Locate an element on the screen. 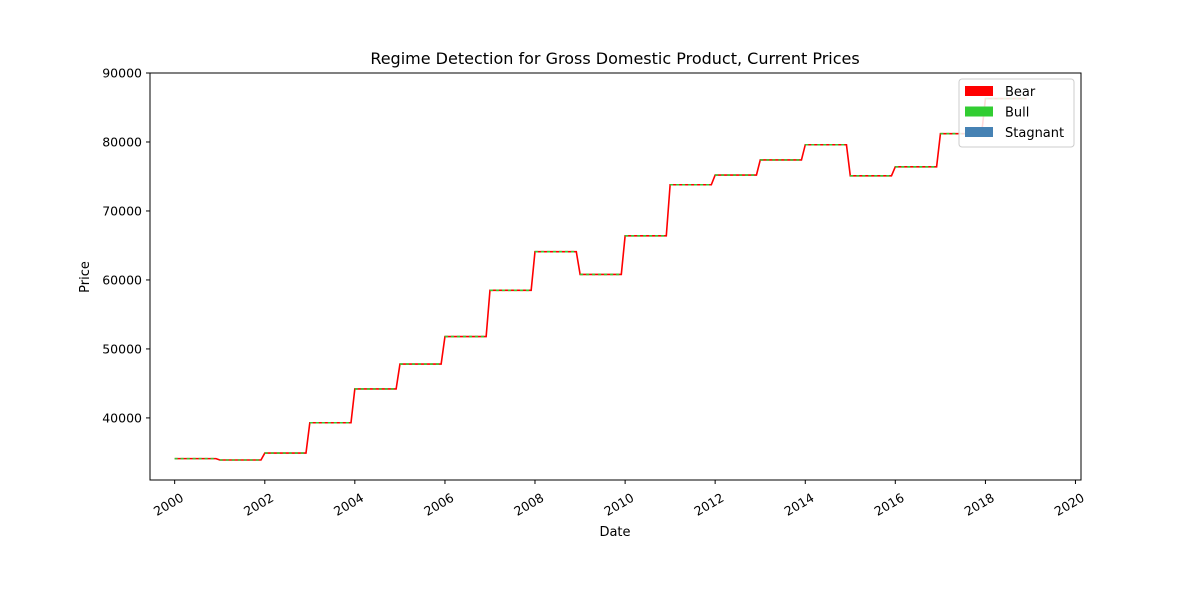 Image resolution: width=1200 pixels, height=600 pixels. x-axis-label: Date is located at coordinates (614, 532).